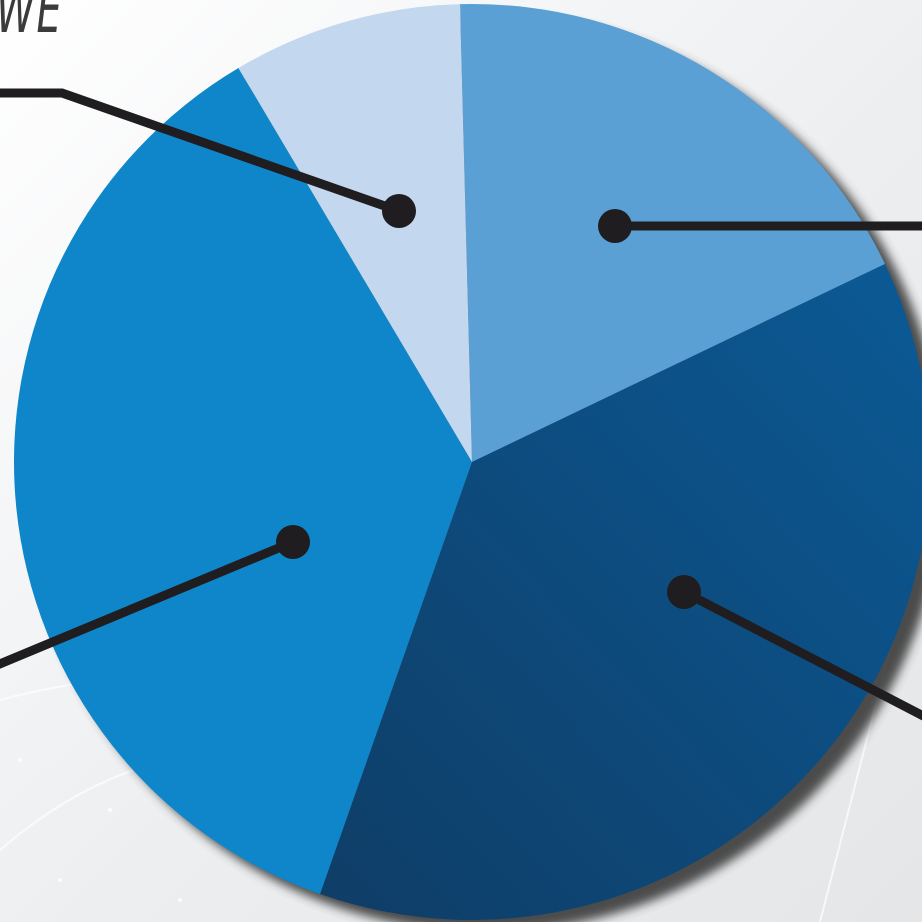  I want to click on leader-line-blue, so click(147, 603).